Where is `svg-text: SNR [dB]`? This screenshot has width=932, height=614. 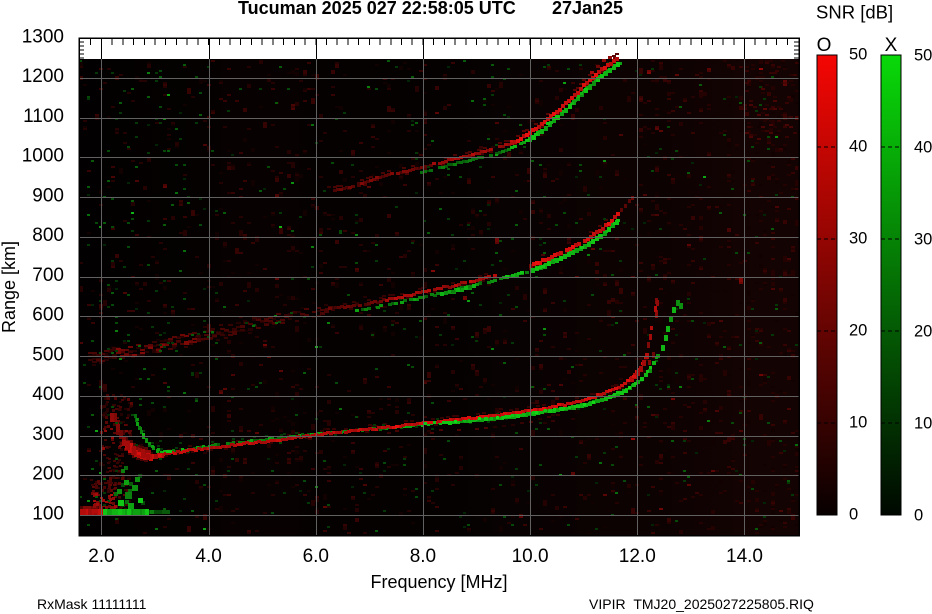 svg-text: SNR [dB] is located at coordinates (854, 12).